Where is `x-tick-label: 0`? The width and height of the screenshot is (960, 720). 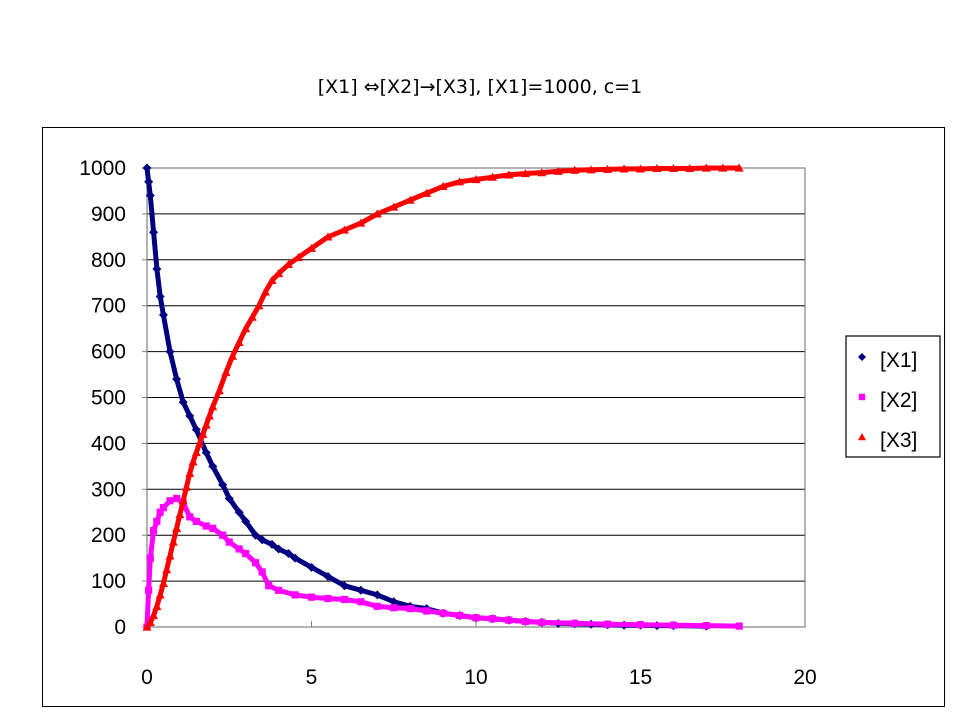
x-tick-label: 0 is located at coordinates (147, 677).